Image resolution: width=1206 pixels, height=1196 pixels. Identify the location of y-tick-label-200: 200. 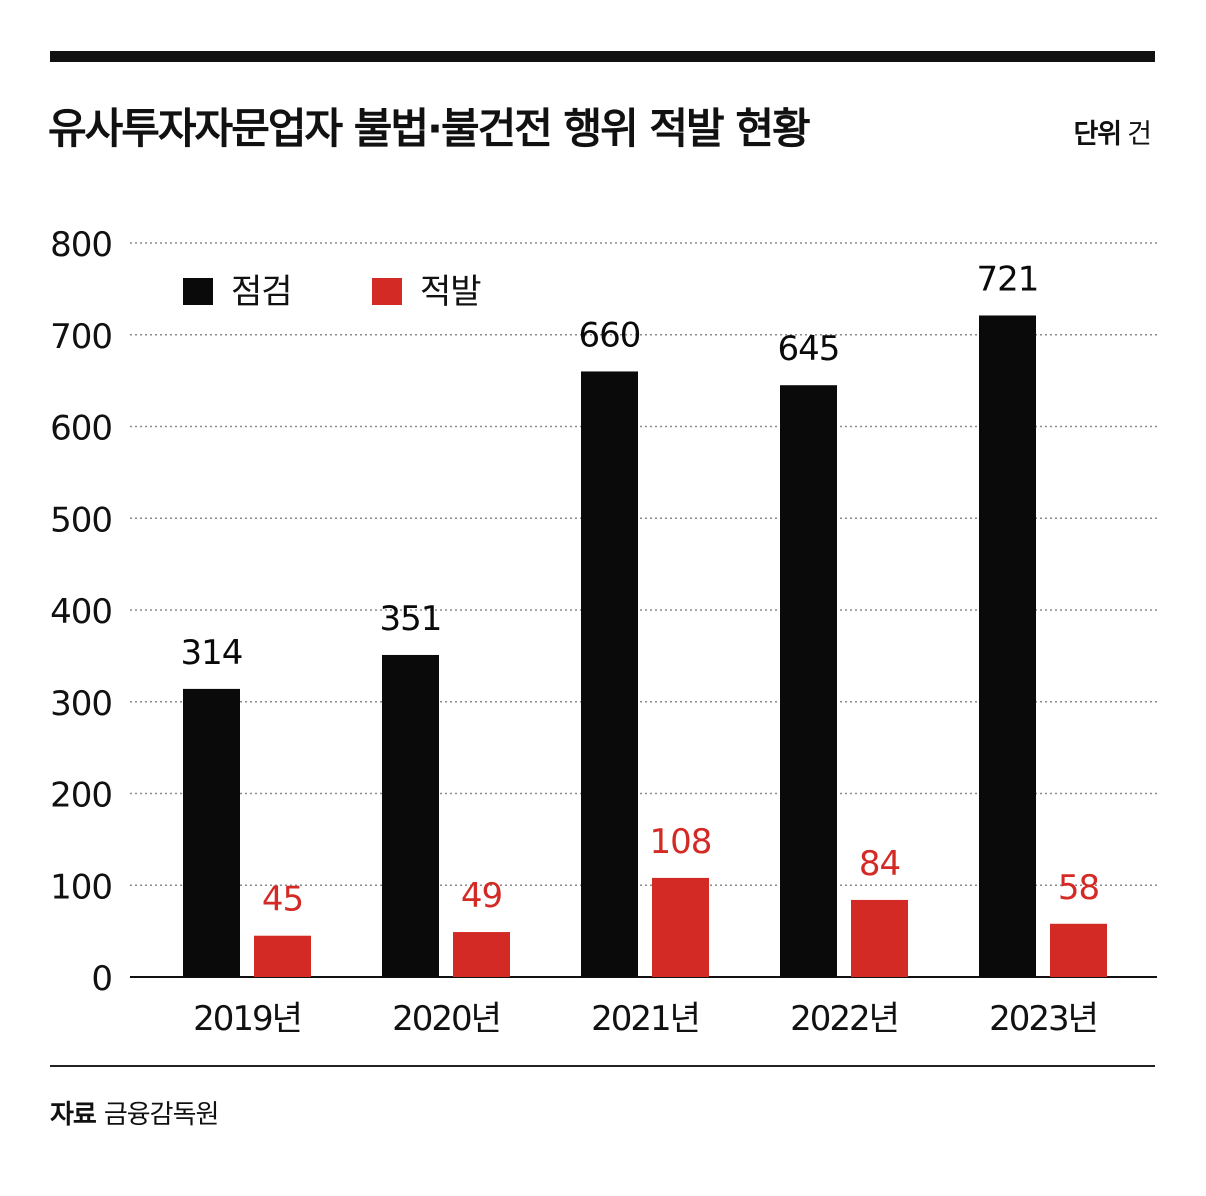
(81, 796).